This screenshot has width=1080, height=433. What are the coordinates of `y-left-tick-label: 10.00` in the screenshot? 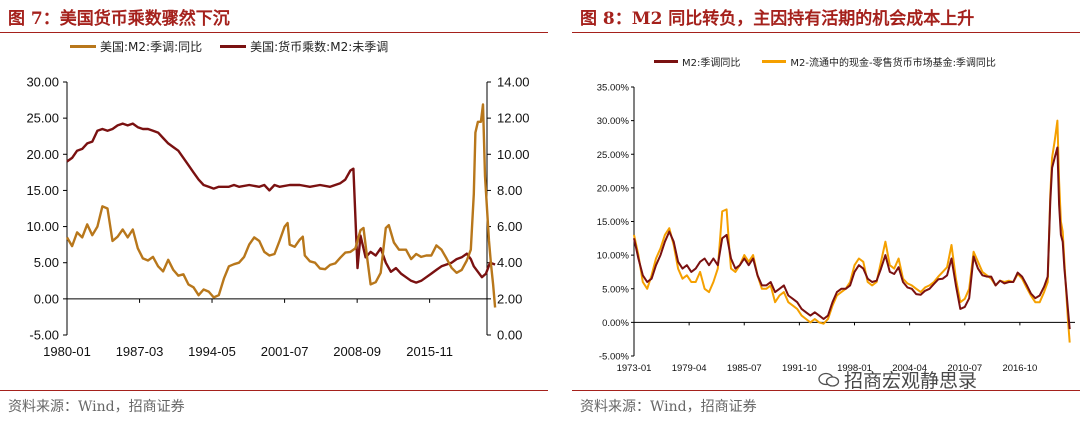 It's located at (42, 226).